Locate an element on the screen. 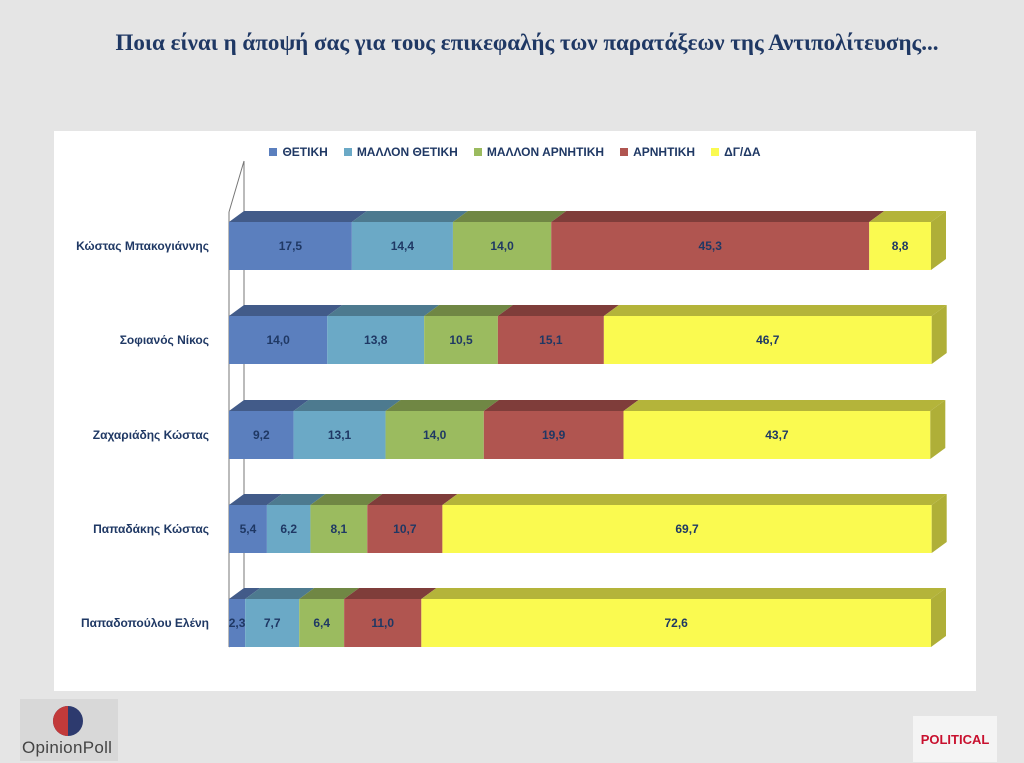 This screenshot has width=1024, height=763. data-label: 10,7 is located at coordinates (405, 529).